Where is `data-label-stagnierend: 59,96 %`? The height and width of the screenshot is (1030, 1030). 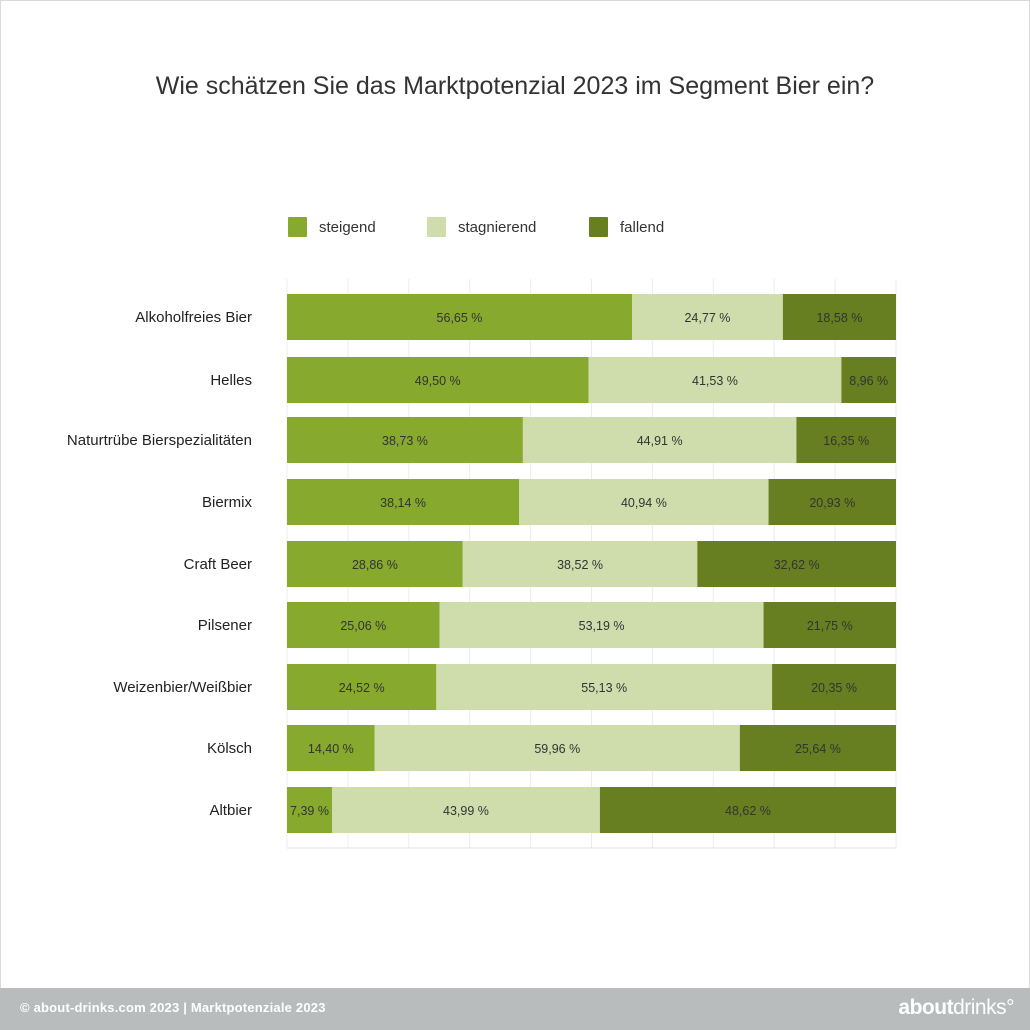 data-label-stagnierend: 59,96 % is located at coordinates (557, 749).